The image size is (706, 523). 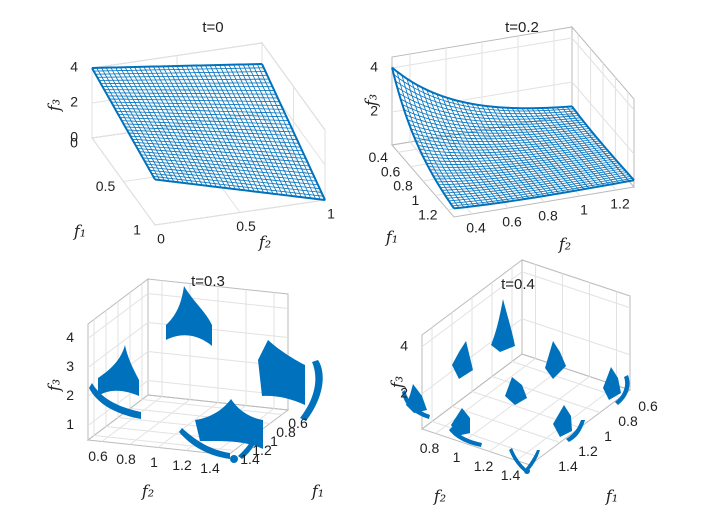 I want to click on z-tick-label: 1, so click(x=70, y=424).